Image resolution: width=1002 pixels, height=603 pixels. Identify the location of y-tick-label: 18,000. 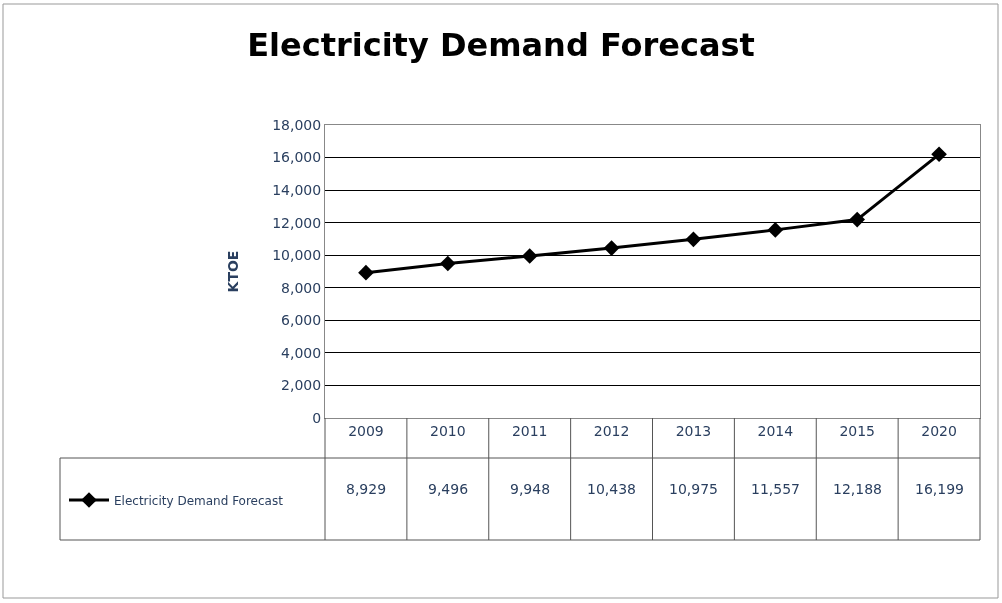
(297, 124).